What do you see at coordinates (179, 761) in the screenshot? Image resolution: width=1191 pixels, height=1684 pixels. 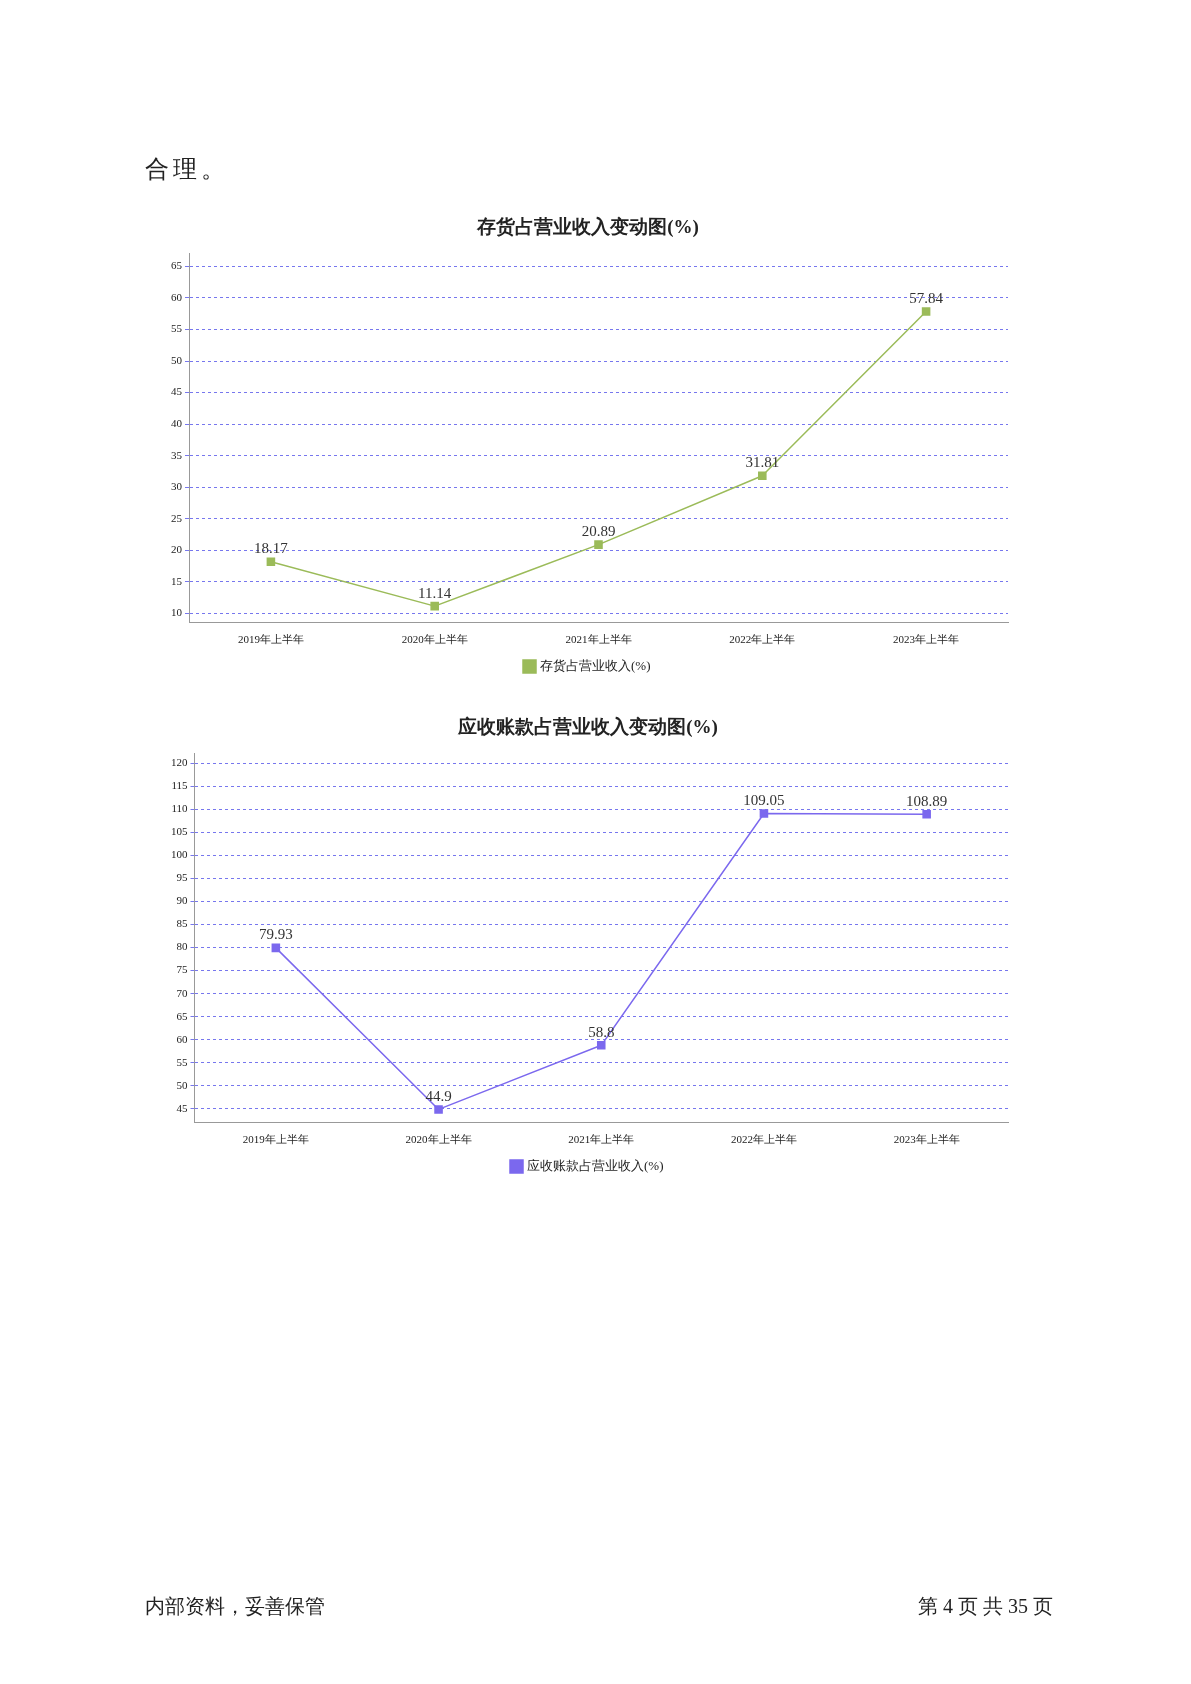 I see `y-tick-label: 120` at bounding box center [179, 761].